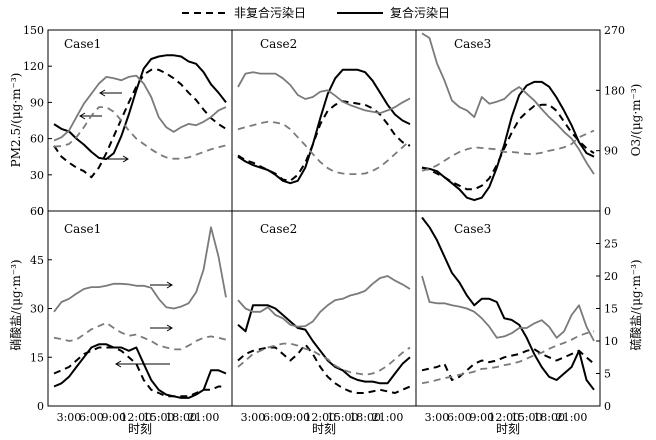 The image size is (656, 440). I want to click on panel-label-top-case1: Case1, so click(82, 44).